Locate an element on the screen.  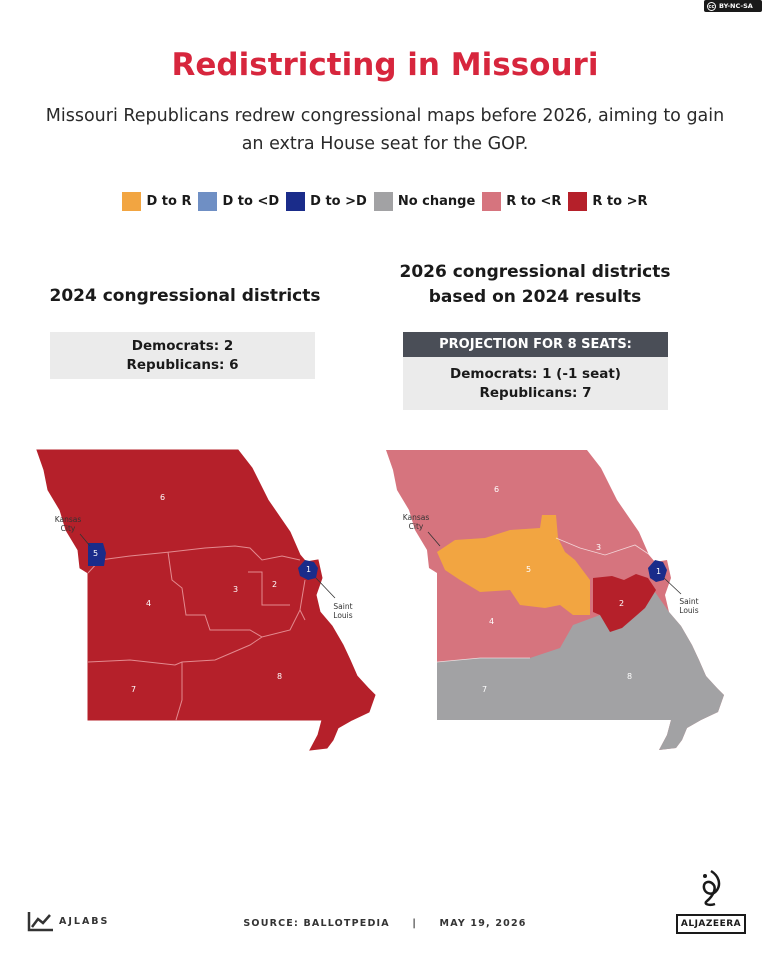
aljazeera-calligraphy-icon is located at coordinates (711, 888).